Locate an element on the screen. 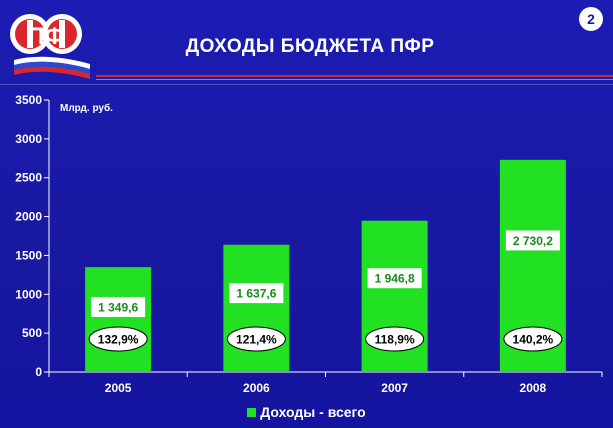 The width and height of the screenshot is (613, 428). slide-number-badge: 2 is located at coordinates (591, 19).